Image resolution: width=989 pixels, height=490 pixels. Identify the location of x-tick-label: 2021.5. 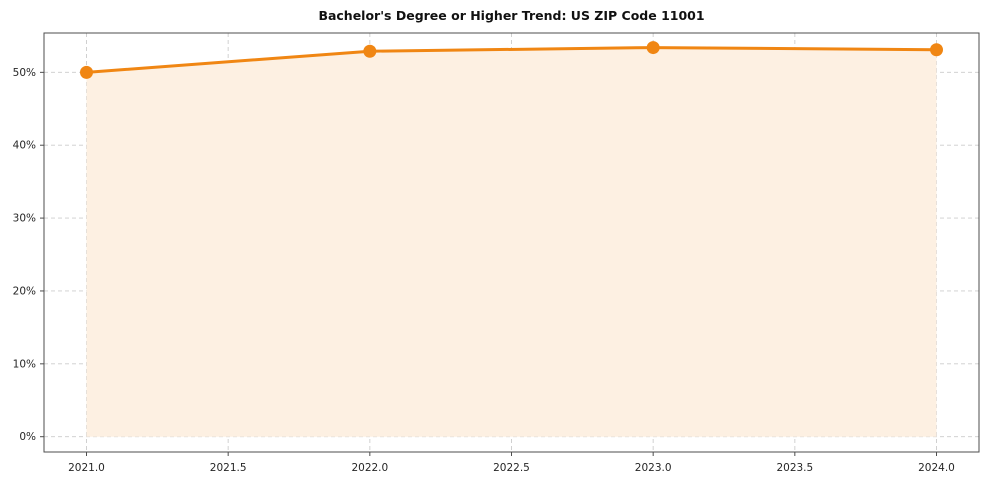
(228, 468).